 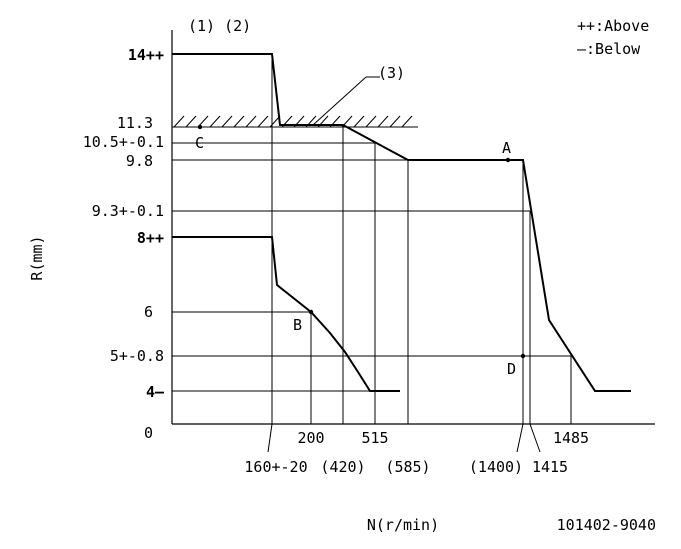 What do you see at coordinates (511, 369) in the screenshot?
I see `point-d-label: D` at bounding box center [511, 369].